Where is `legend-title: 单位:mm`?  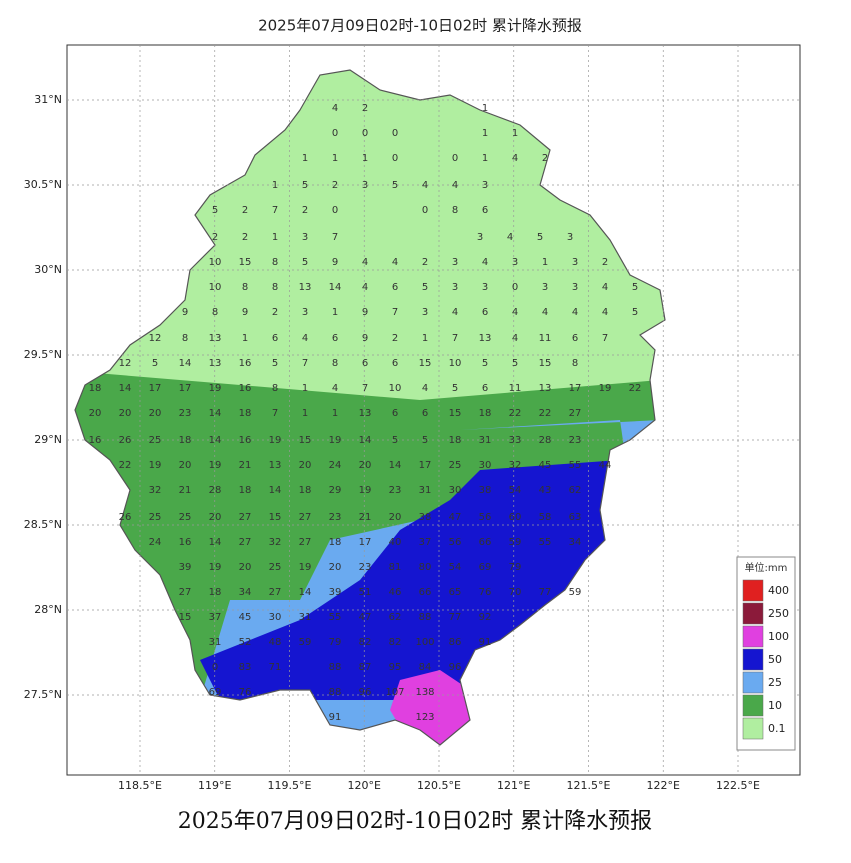 legend-title: 单位:mm is located at coordinates (766, 567).